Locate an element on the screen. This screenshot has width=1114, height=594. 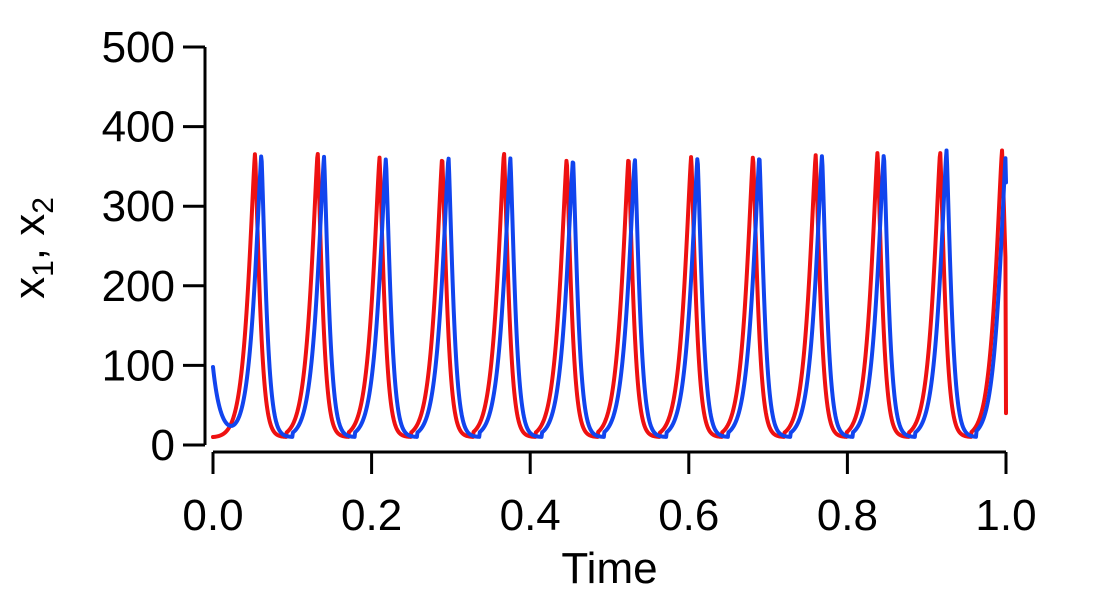
x-tick-label: 1.0 is located at coordinates (1005, 515).